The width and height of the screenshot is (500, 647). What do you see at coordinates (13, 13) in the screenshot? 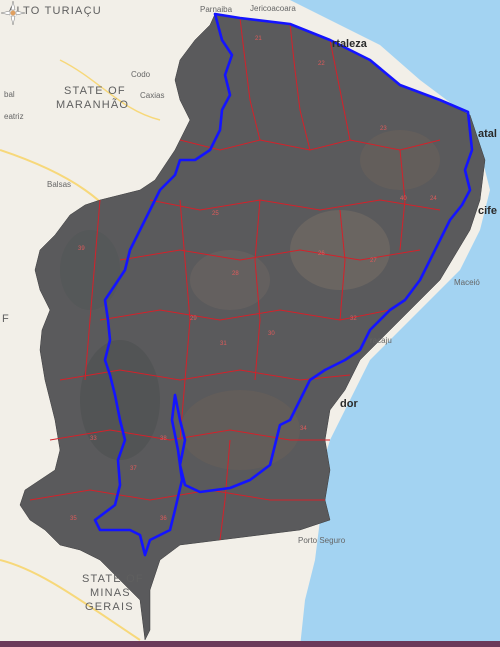
I see `compass-icon` at bounding box center [13, 13].